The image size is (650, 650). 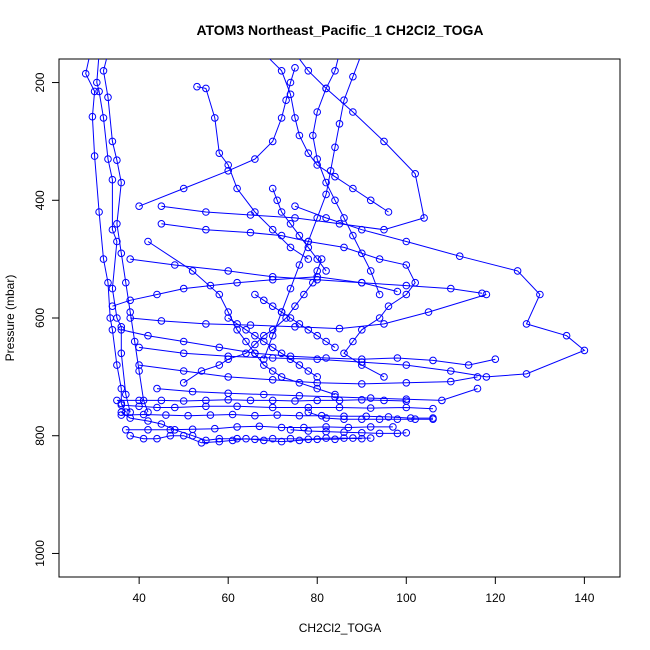 I want to click on y-axis: 200 400 600 800 1000, so click(x=46, y=319).